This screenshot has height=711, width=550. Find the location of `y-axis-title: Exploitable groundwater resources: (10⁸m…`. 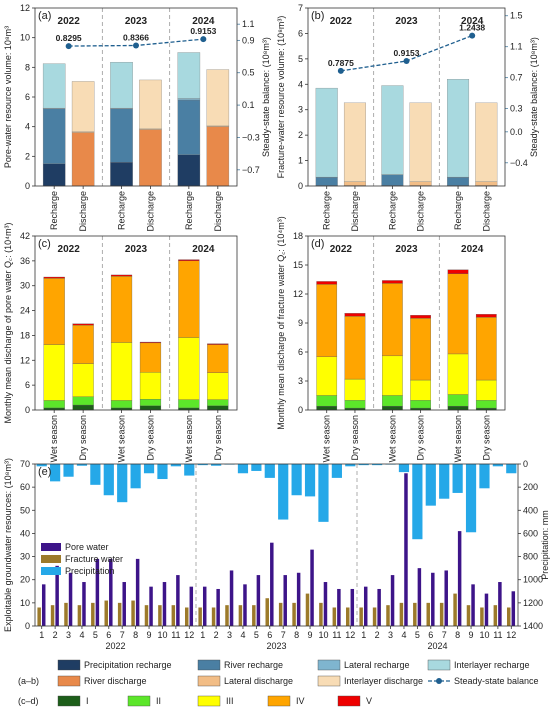

y-axis-title: Exploitable groundwater resources: (10⁸m… is located at coordinates (8, 545).